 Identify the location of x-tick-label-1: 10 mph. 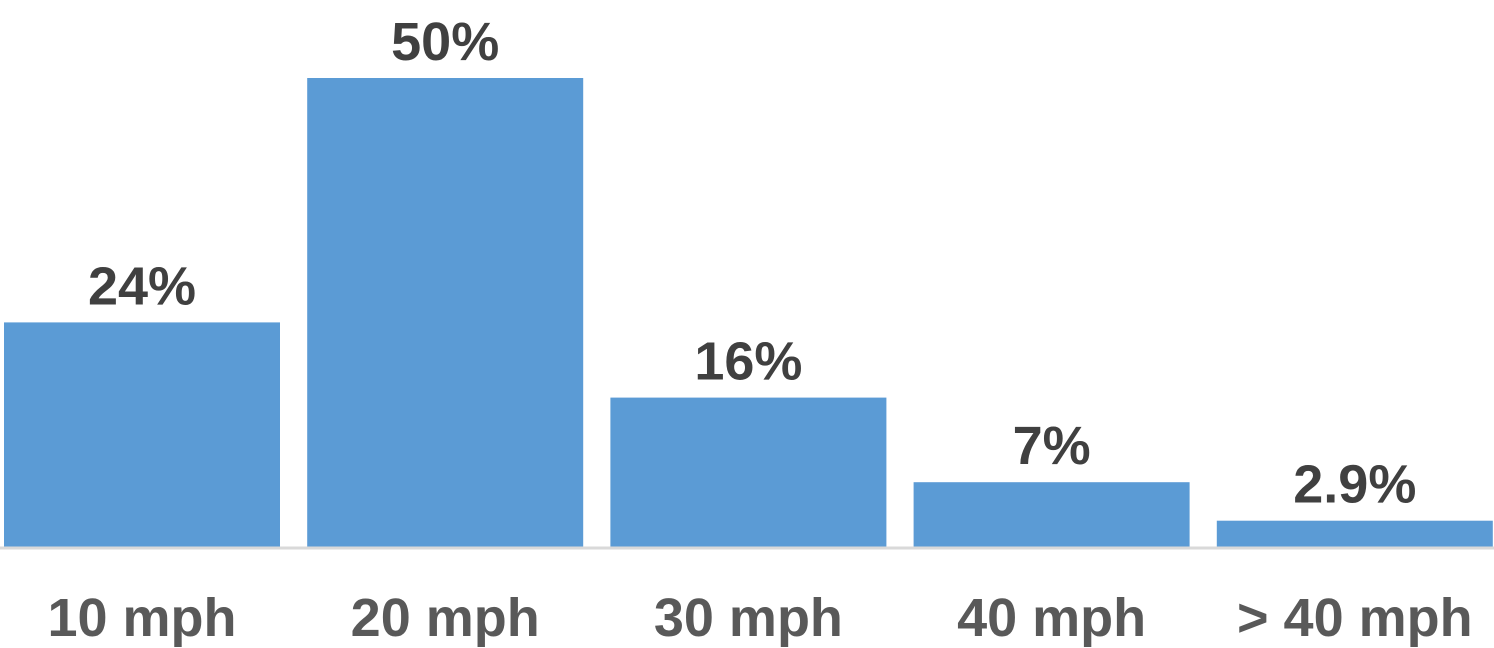
(141, 618).